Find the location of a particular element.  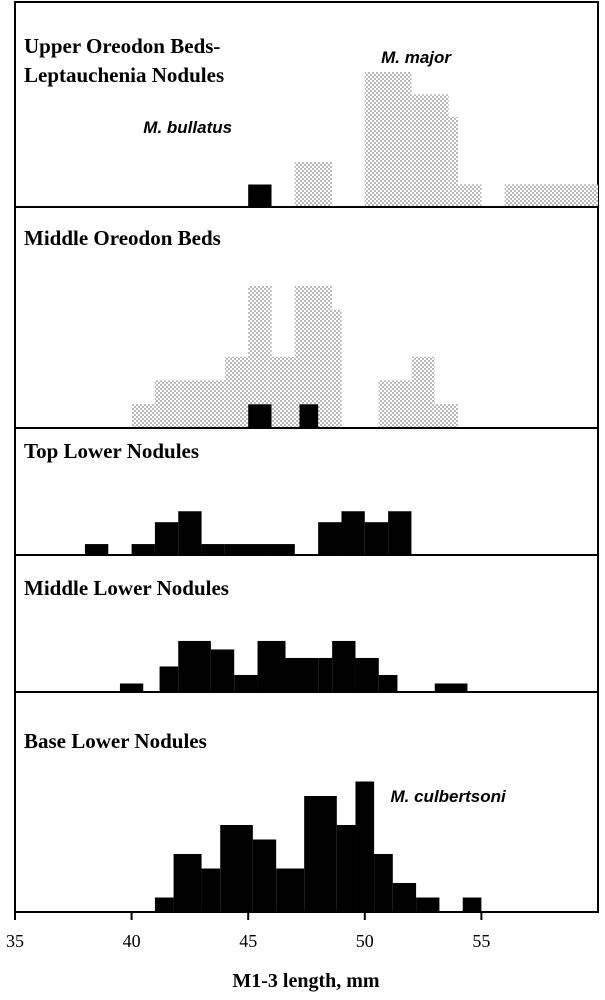

panel-4: Middle Lower Nodules is located at coordinates (306, 623).